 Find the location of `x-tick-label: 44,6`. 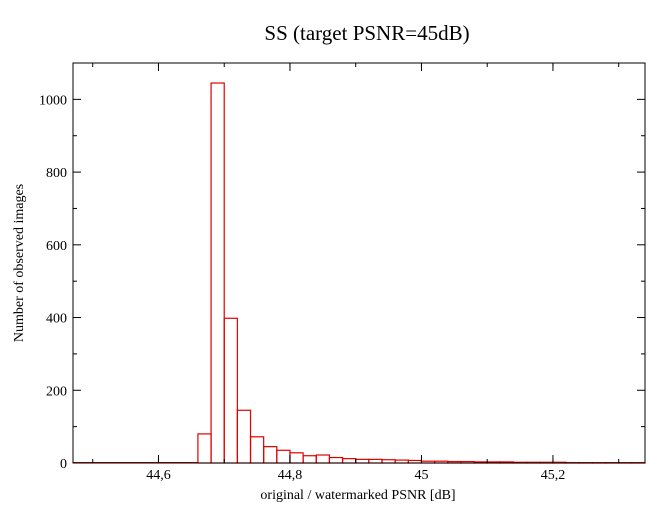

x-tick-label: 44,6 is located at coordinates (158, 475).